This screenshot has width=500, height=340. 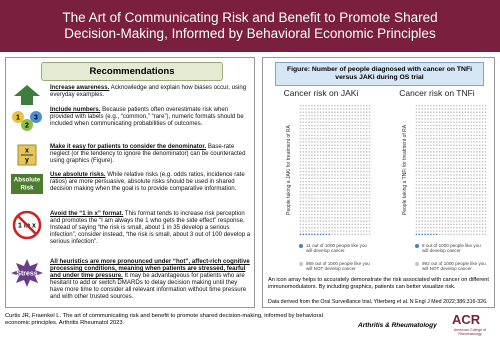 What do you see at coordinates (80, 87) in the screenshot?
I see `item-lead: Increase awareness.` at bounding box center [80, 87].